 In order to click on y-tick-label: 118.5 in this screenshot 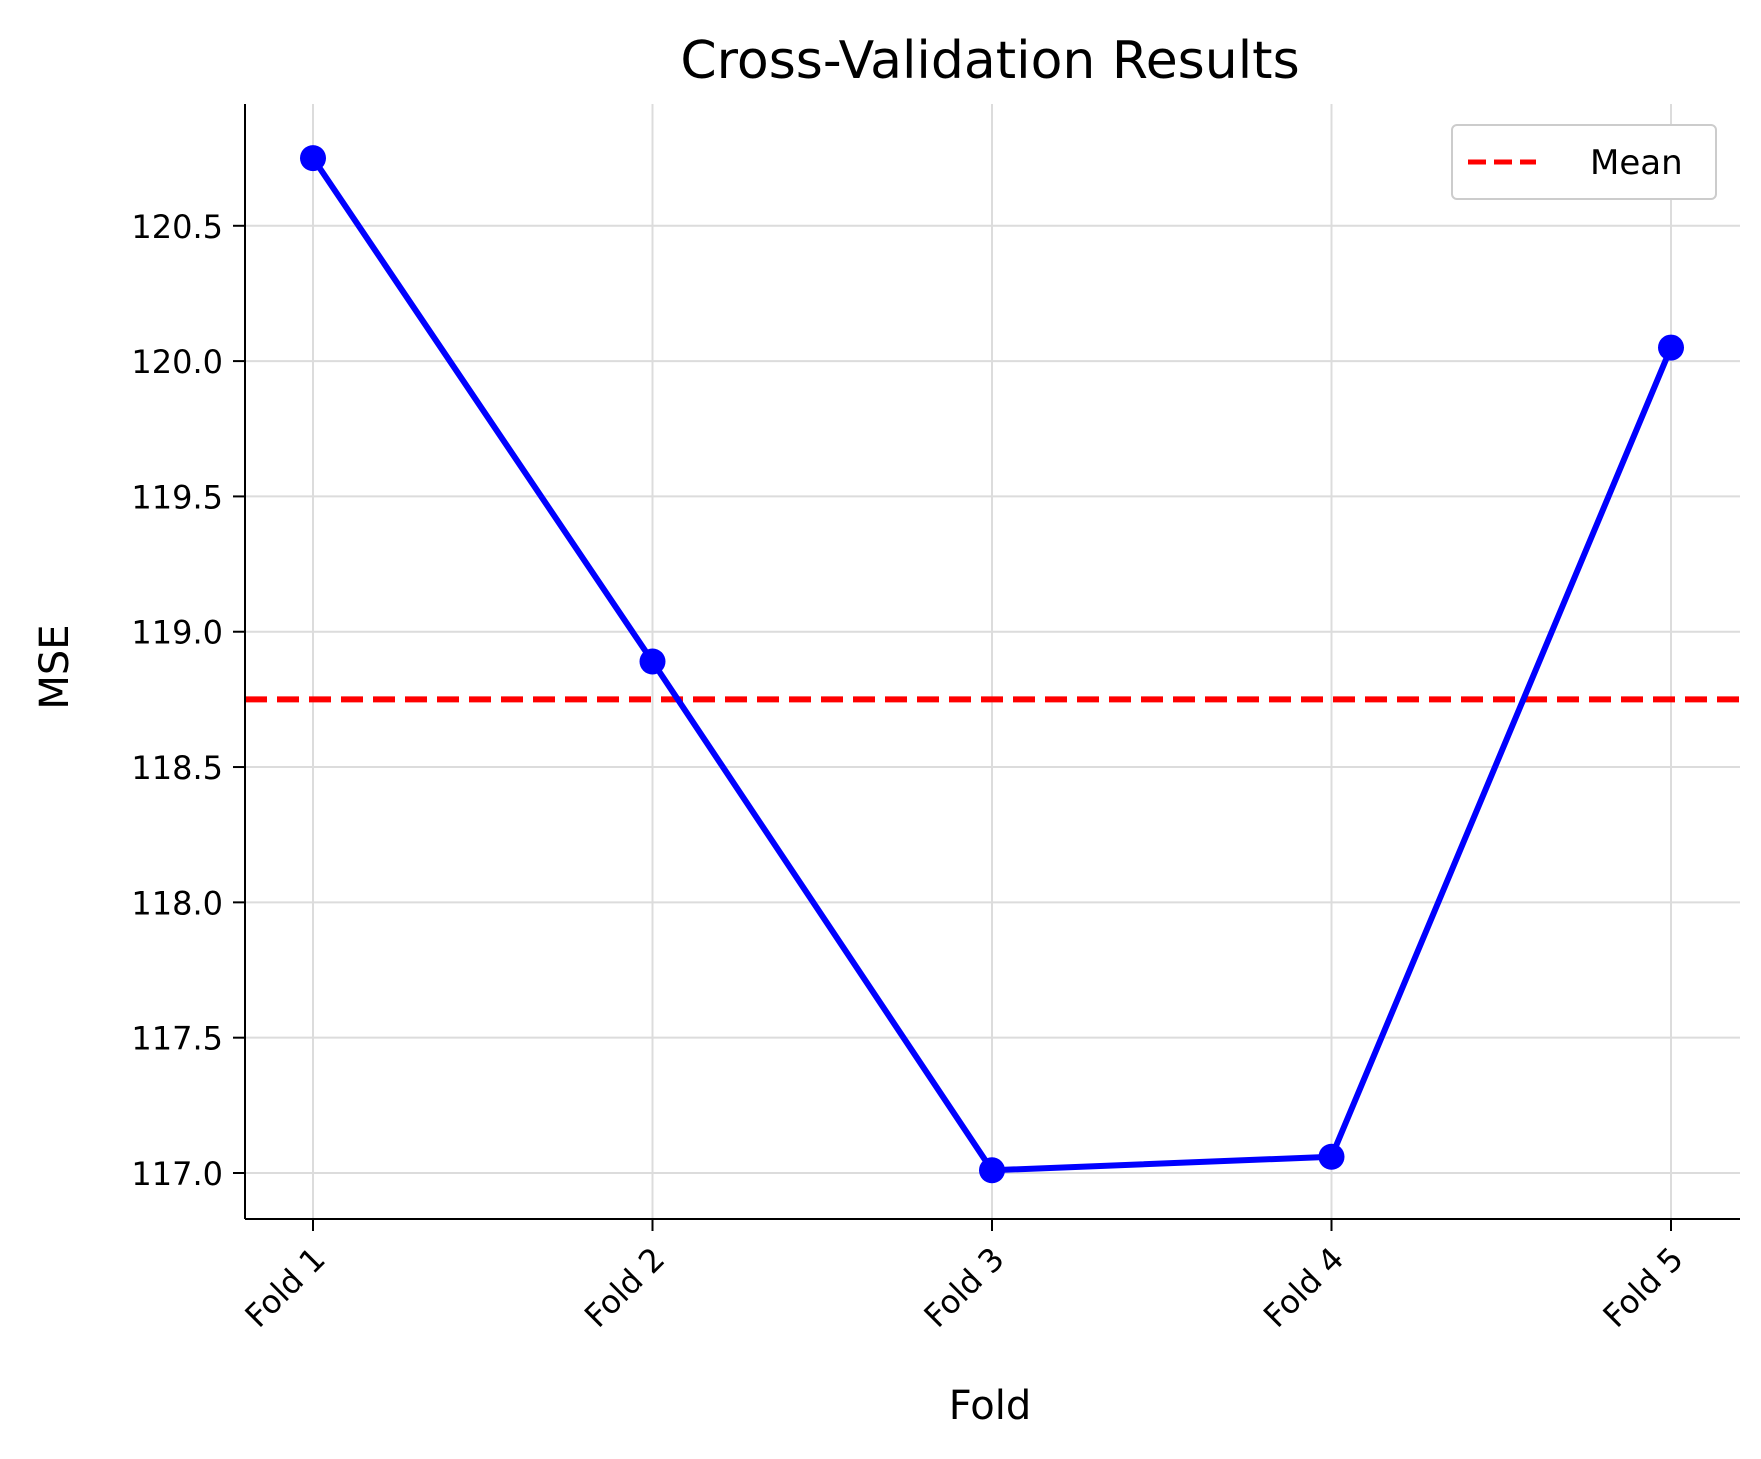, I will do `click(177, 768)`.